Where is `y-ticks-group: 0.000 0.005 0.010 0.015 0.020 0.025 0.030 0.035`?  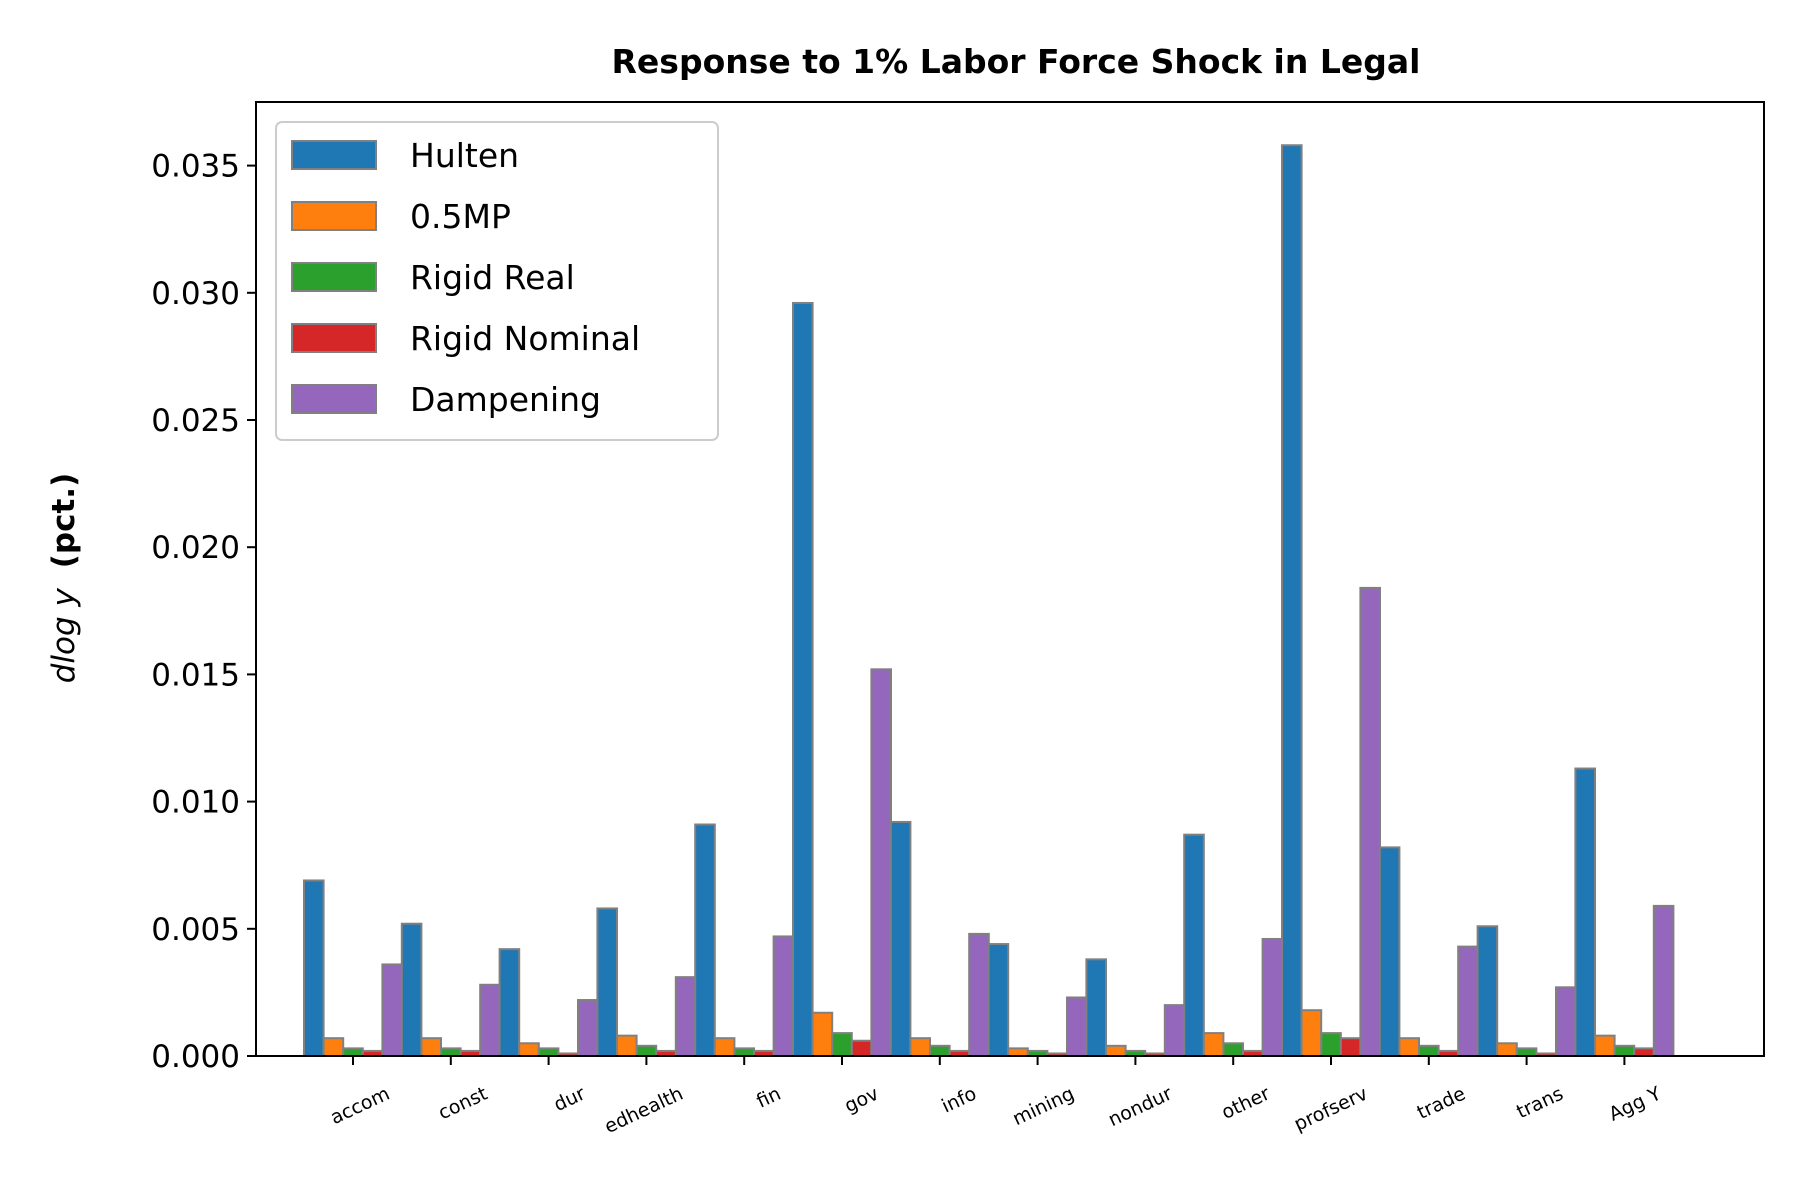 y-ticks-group: 0.000 0.005 0.010 0.015 0.020 0.025 0.030 0.035 is located at coordinates (203, 612).